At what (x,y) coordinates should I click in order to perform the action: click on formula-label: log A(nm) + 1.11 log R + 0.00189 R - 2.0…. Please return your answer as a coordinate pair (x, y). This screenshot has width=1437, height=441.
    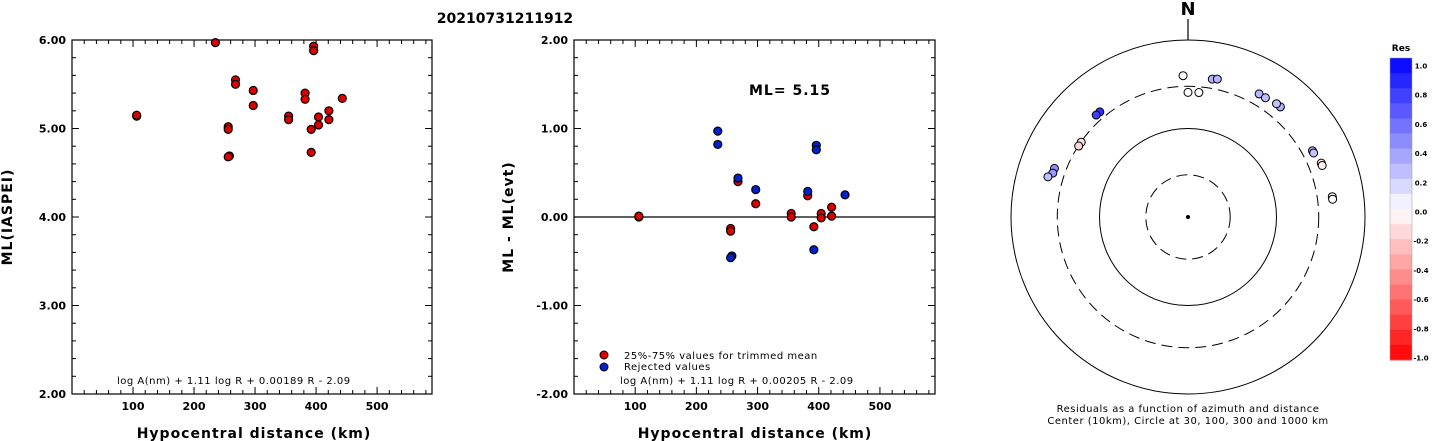
    Looking at the image, I should click on (234, 381).